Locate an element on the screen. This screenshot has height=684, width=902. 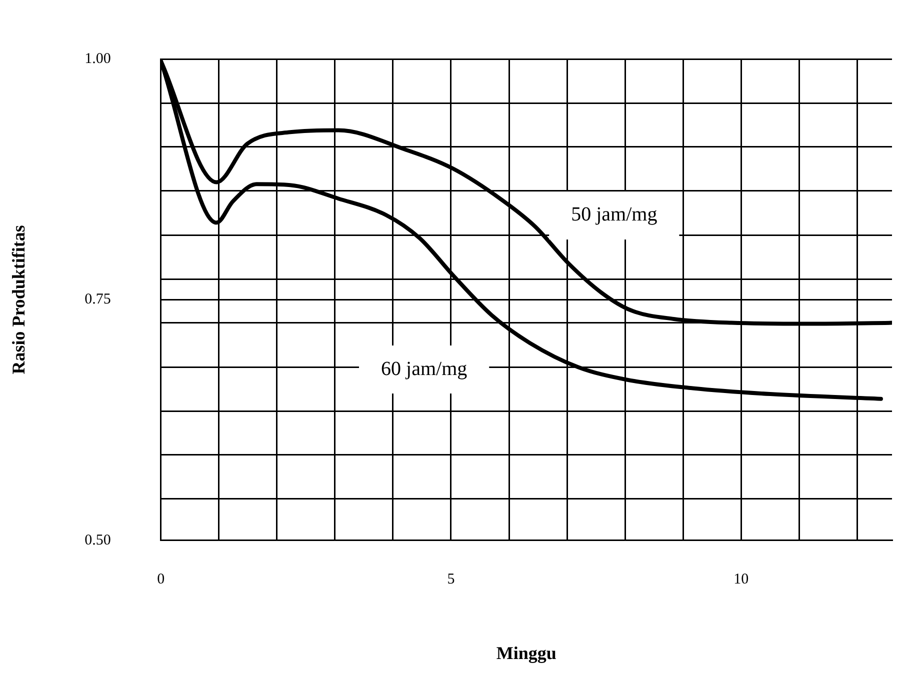
y-tick-label: 0.50 is located at coordinates (97, 540).